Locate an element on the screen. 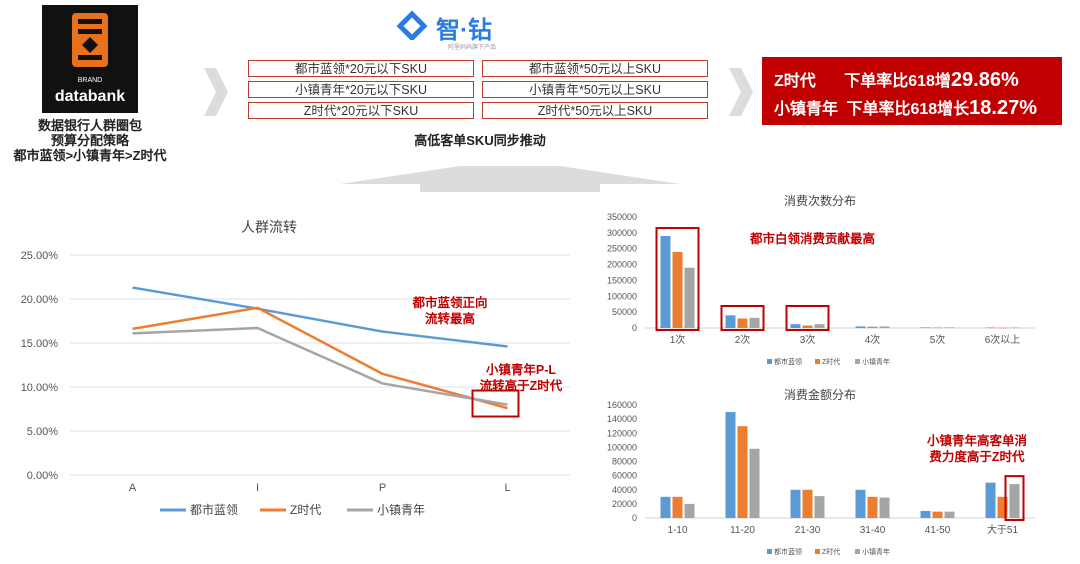  annotation-text: 流转最高 is located at coordinates (449, 319).